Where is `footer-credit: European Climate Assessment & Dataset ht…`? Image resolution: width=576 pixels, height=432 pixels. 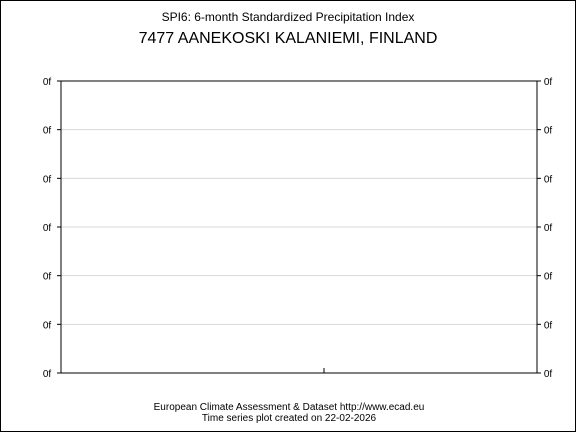 footer-credit: European Climate Assessment & Dataset ht… is located at coordinates (289, 407).